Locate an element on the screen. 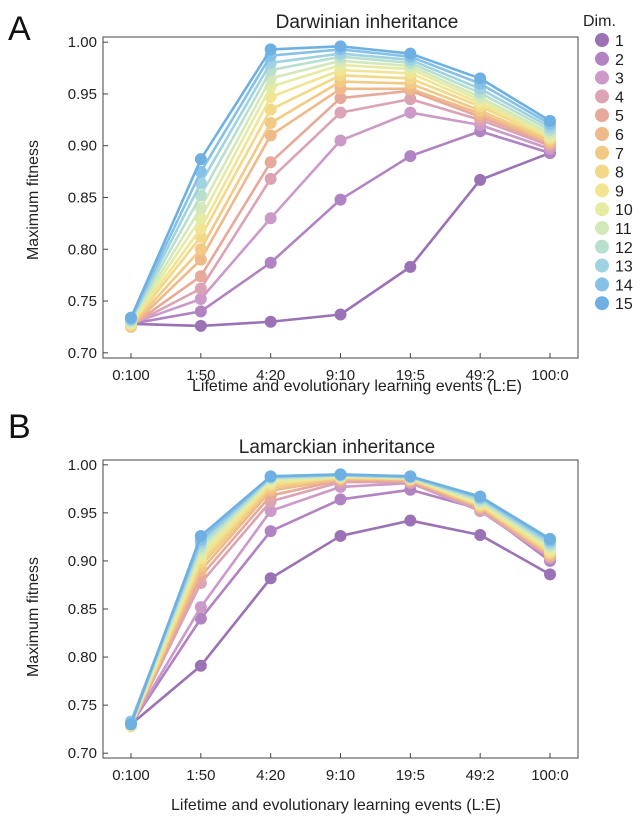  y-tick-label-b: 0.95 is located at coordinates (82, 513).